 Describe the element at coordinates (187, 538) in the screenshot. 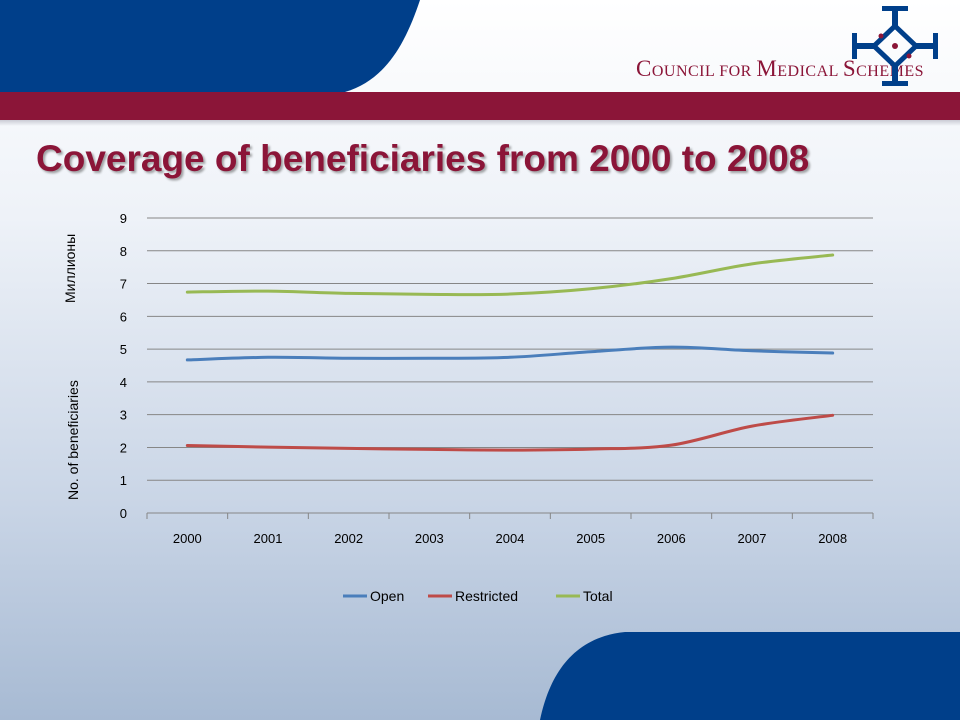

I see `x-tick-label: 2000` at that location.